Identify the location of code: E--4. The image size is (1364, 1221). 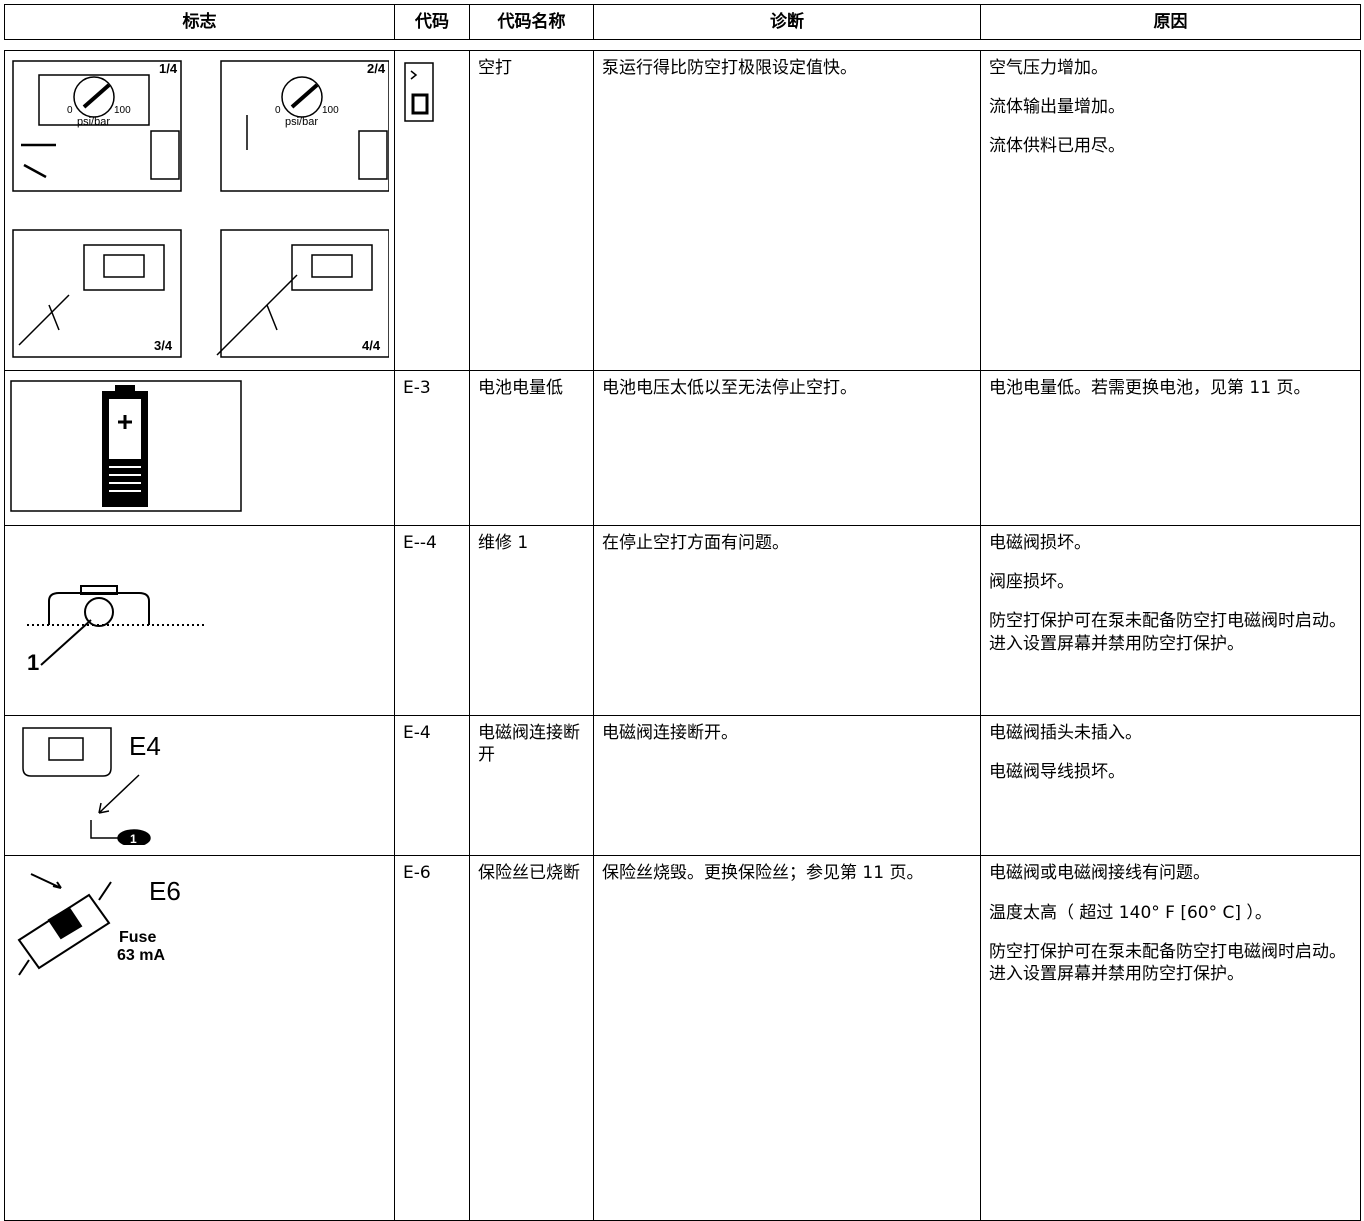
(432, 621).